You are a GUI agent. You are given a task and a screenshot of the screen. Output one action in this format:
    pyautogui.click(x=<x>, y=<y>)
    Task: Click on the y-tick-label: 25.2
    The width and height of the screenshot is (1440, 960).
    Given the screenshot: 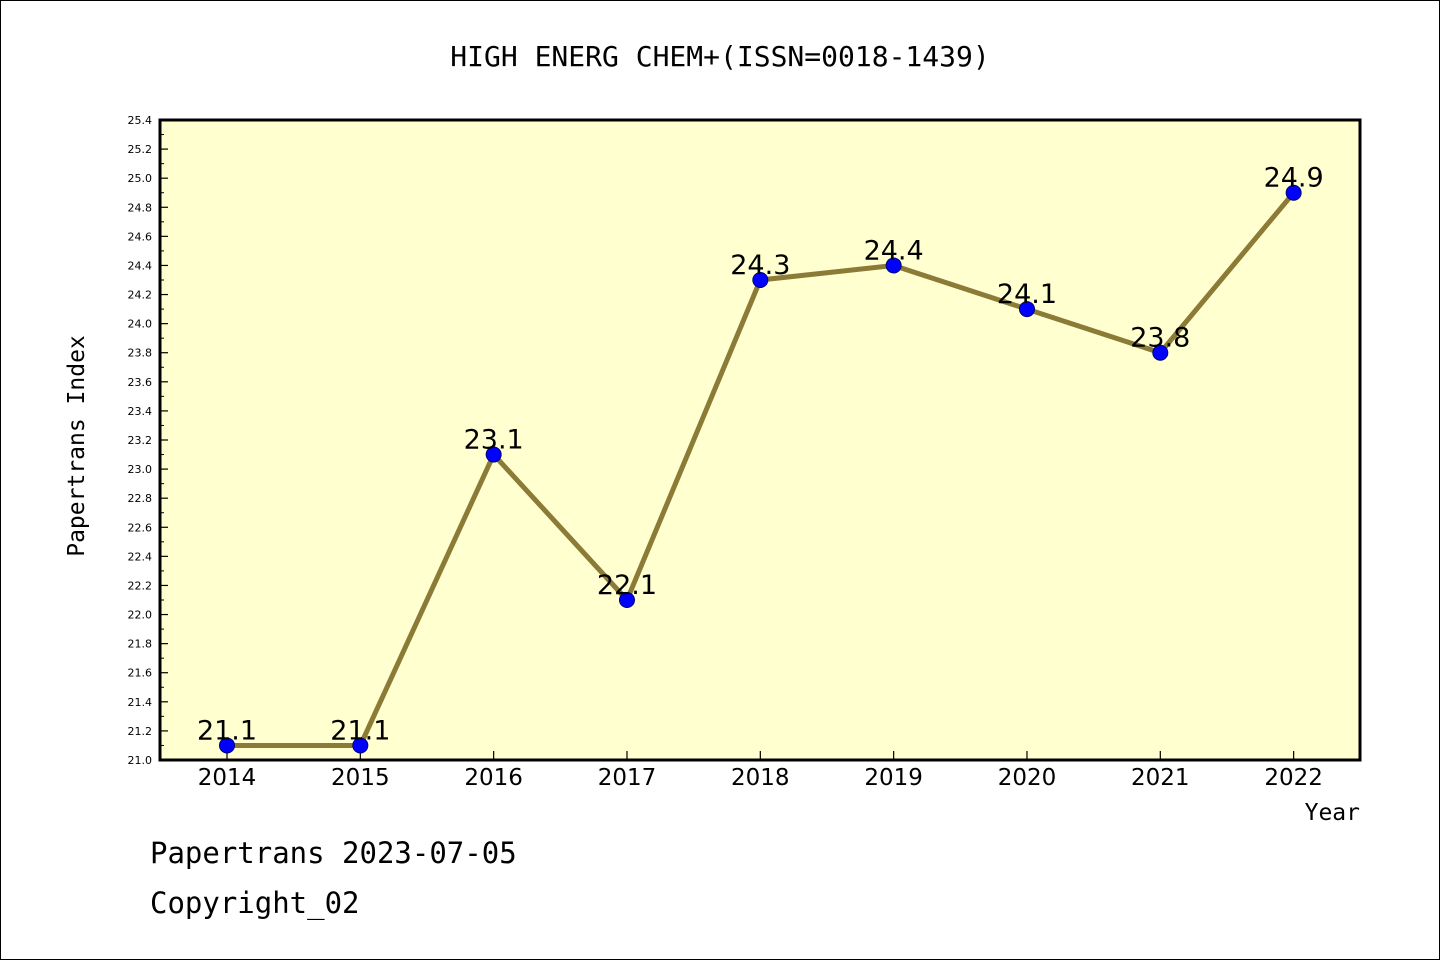 What is the action you would take?
    pyautogui.click(x=140, y=149)
    